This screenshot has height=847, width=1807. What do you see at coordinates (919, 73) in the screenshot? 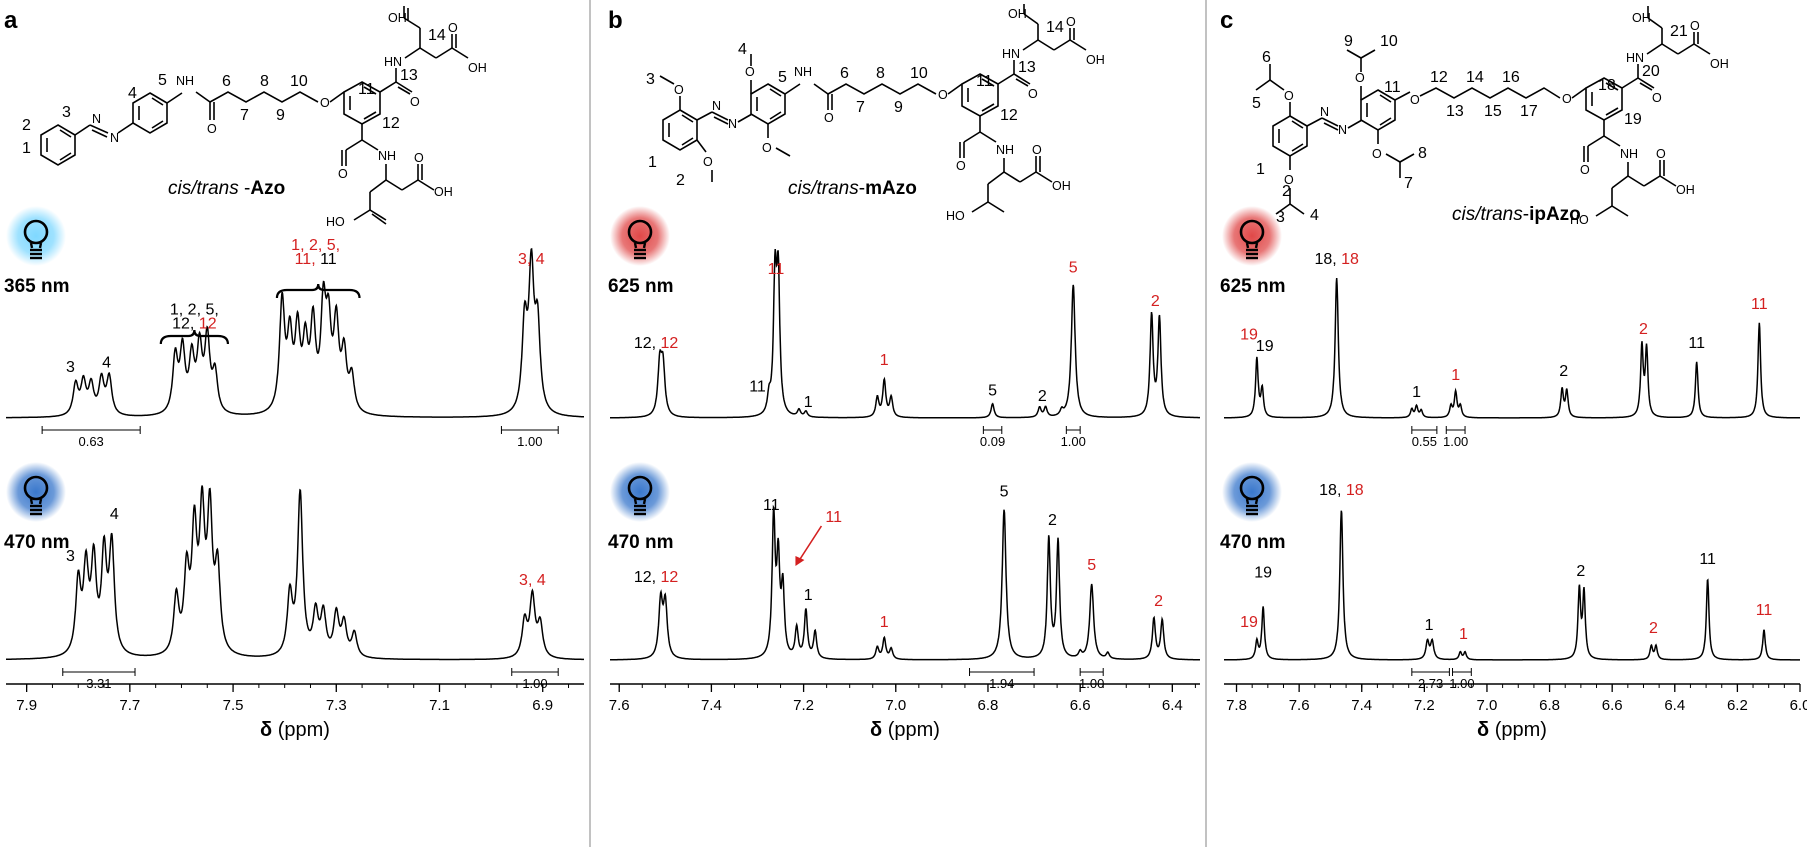
I see `svg-text: 10` at bounding box center [919, 73].